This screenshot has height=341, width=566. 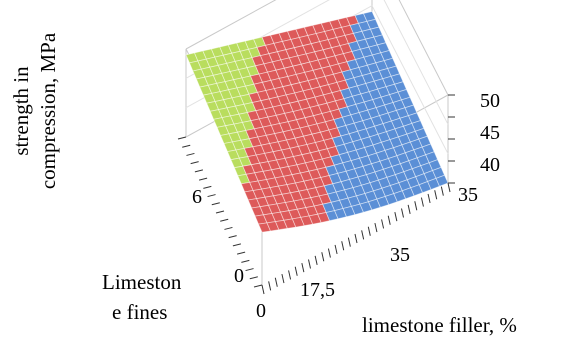 What do you see at coordinates (35, 113) in the screenshot?
I see `z-axis-title: strength in compression, MPa` at bounding box center [35, 113].